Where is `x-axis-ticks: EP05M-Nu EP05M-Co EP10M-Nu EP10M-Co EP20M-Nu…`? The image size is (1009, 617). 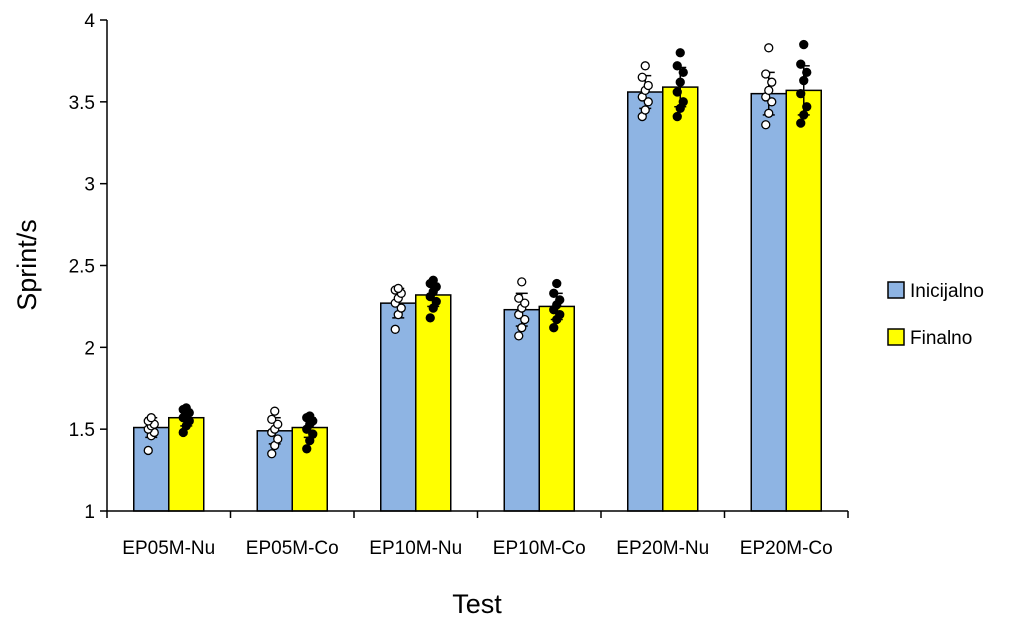
x-axis-ticks: EP05M-Nu EP05M-Co EP10M-Nu EP10M-Co EP20M-Nu… is located at coordinates (477, 535).